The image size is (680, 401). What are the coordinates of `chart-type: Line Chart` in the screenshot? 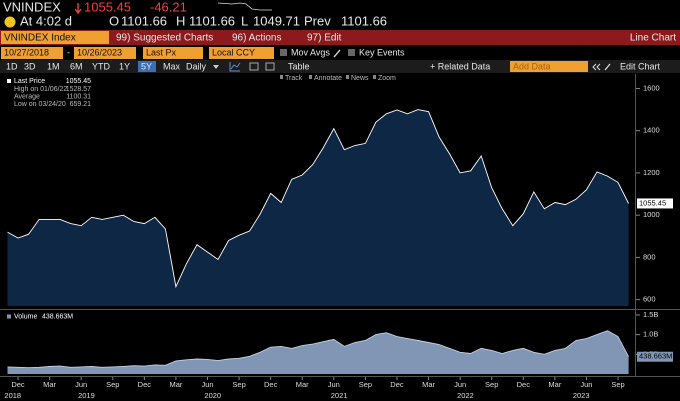 It's located at (653, 38).